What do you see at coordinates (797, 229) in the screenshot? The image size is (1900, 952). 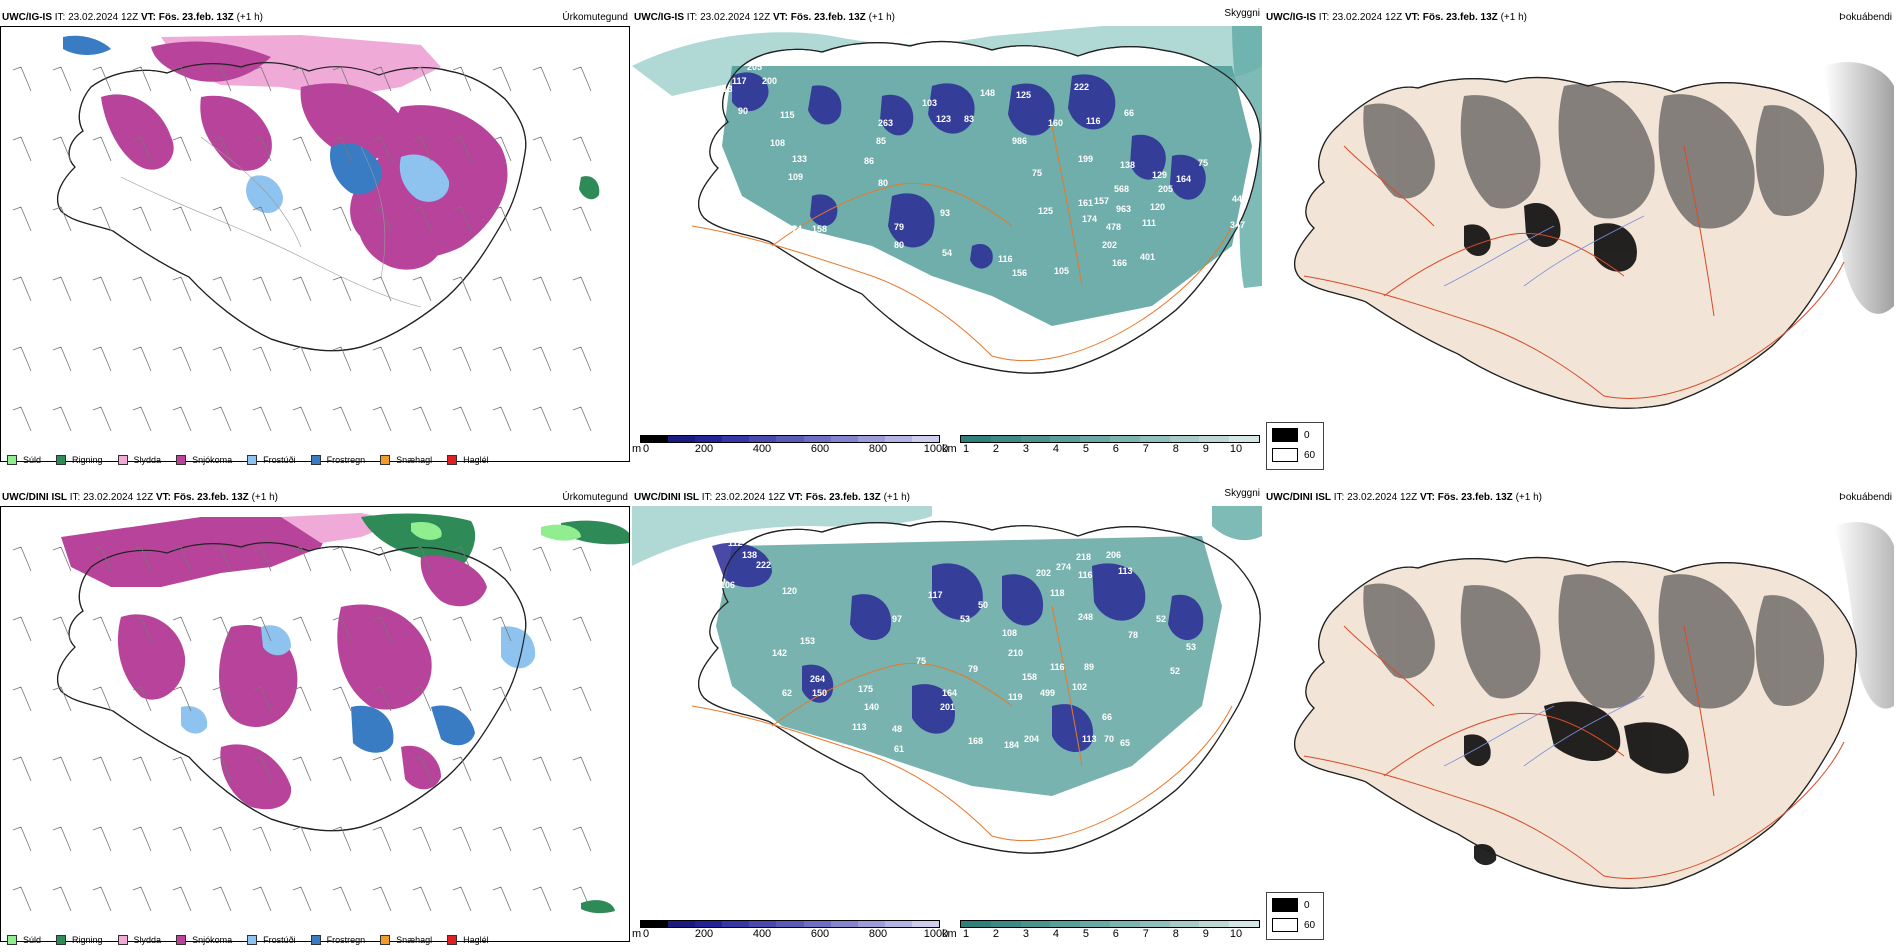 I see `svg-text: 74` at bounding box center [797, 229].